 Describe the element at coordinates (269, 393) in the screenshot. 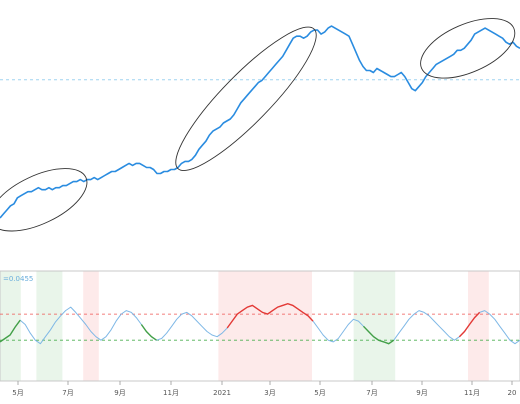

I see `x-tick-label: 3月` at that location.